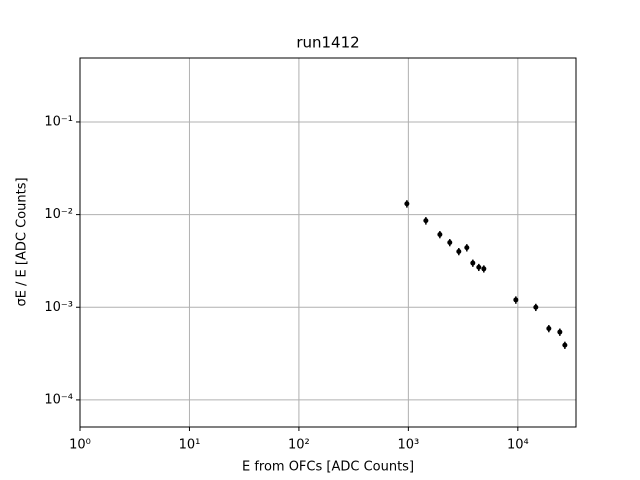 The height and width of the screenshot is (480, 640). I want to click on x-tick-label: 10⁰, so click(80, 445).